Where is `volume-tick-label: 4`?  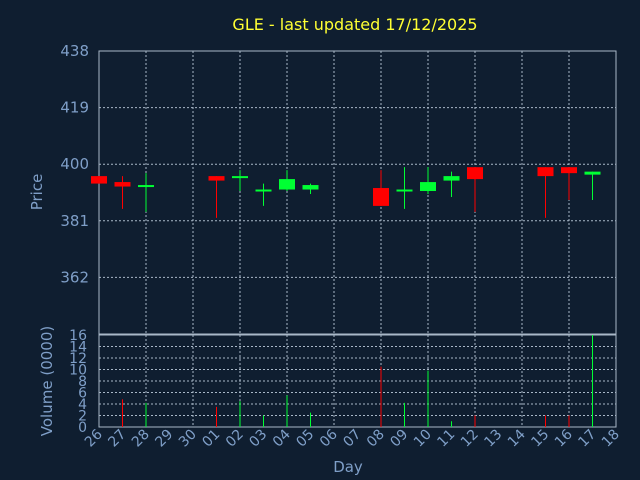 volume-tick-label: 4 is located at coordinates (82, 405).